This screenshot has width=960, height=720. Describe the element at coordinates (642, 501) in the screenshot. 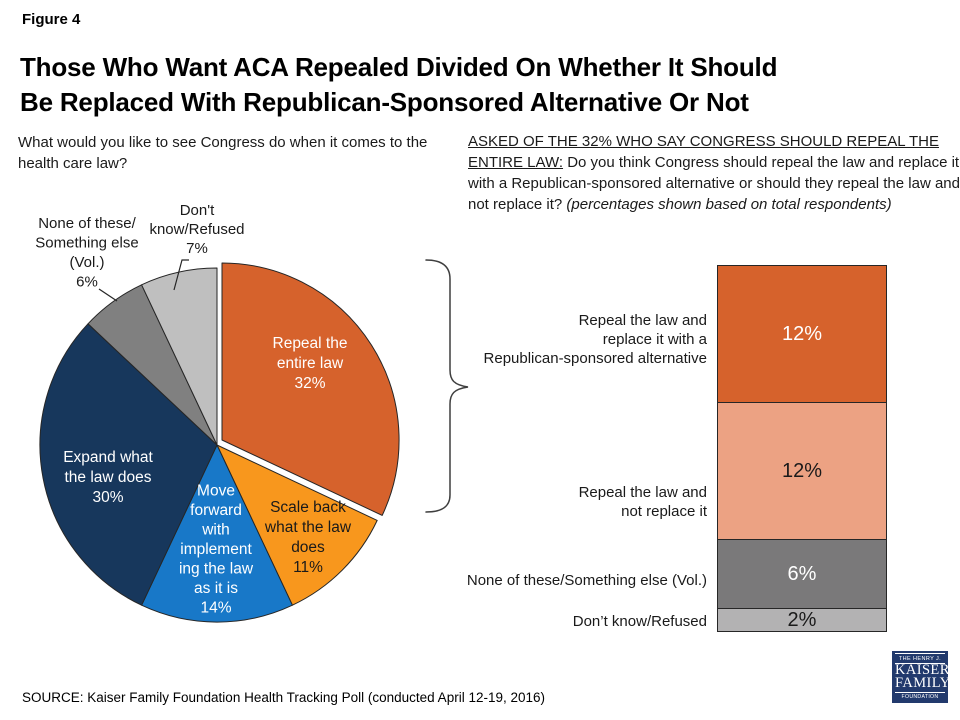

I see `bar-category-label: Repeal the law and not replace it` at that location.